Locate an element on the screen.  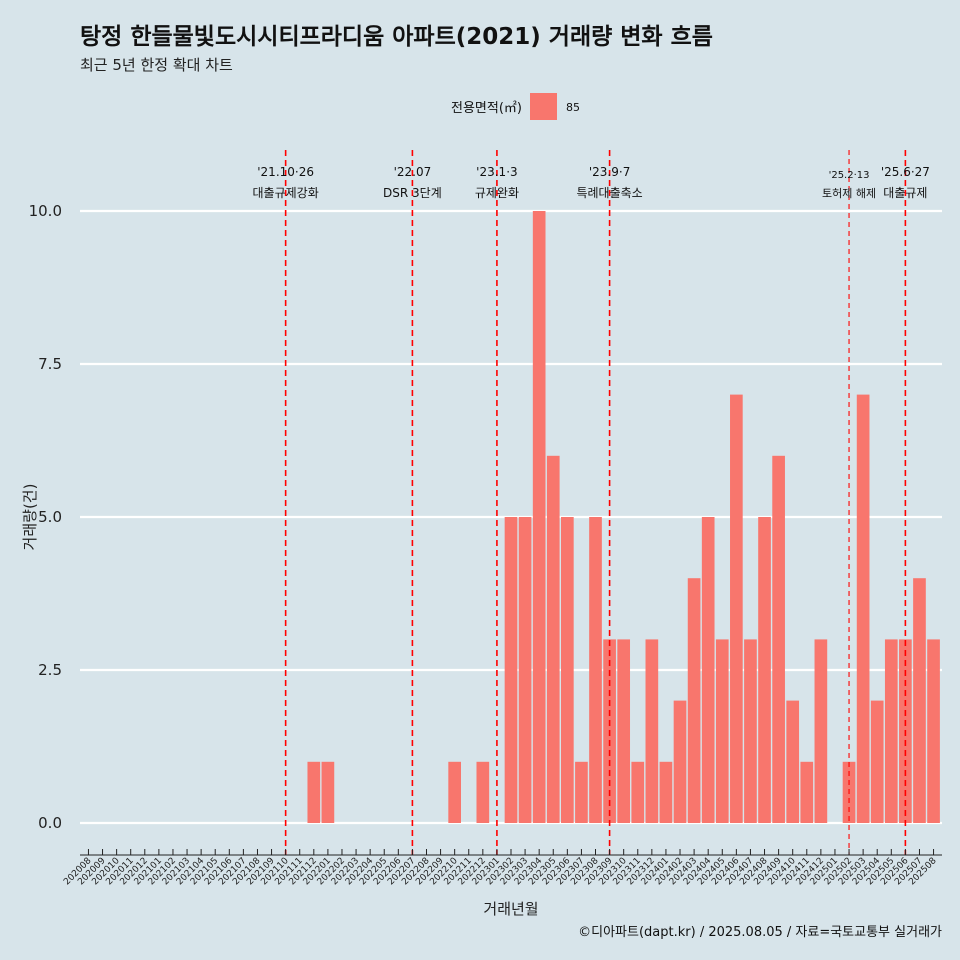
event-date-label: '23.9·7 is located at coordinates (609, 172).